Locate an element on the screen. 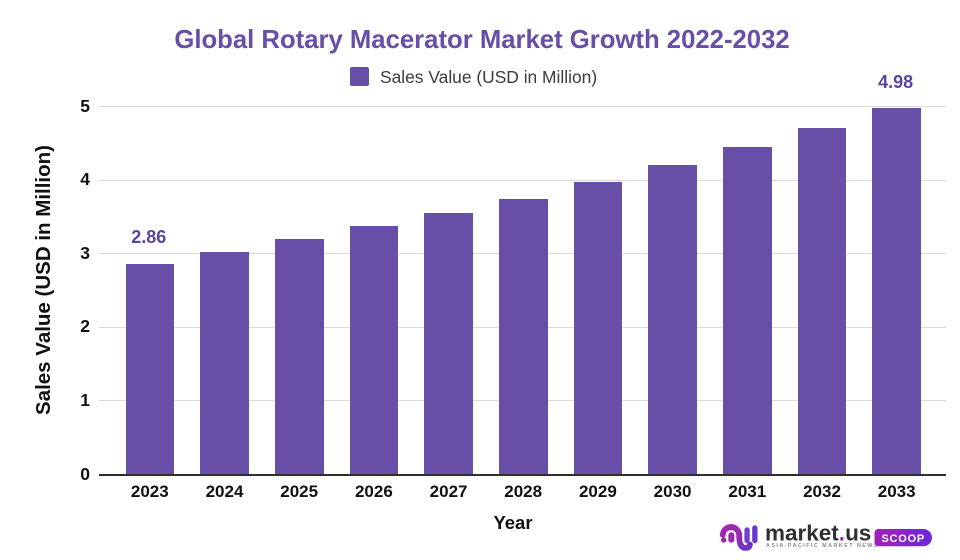 The width and height of the screenshot is (960, 560). svg-text: ASIA-PACIFIC MARKET NEWS is located at coordinates (822, 546).